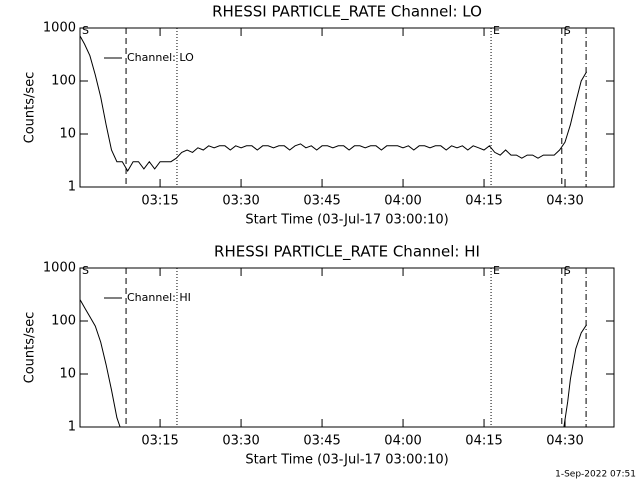 The height and width of the screenshot is (480, 640). What do you see at coordinates (595, 475) in the screenshot?
I see `footer: 1-Sep-2022 07:51` at bounding box center [595, 475].